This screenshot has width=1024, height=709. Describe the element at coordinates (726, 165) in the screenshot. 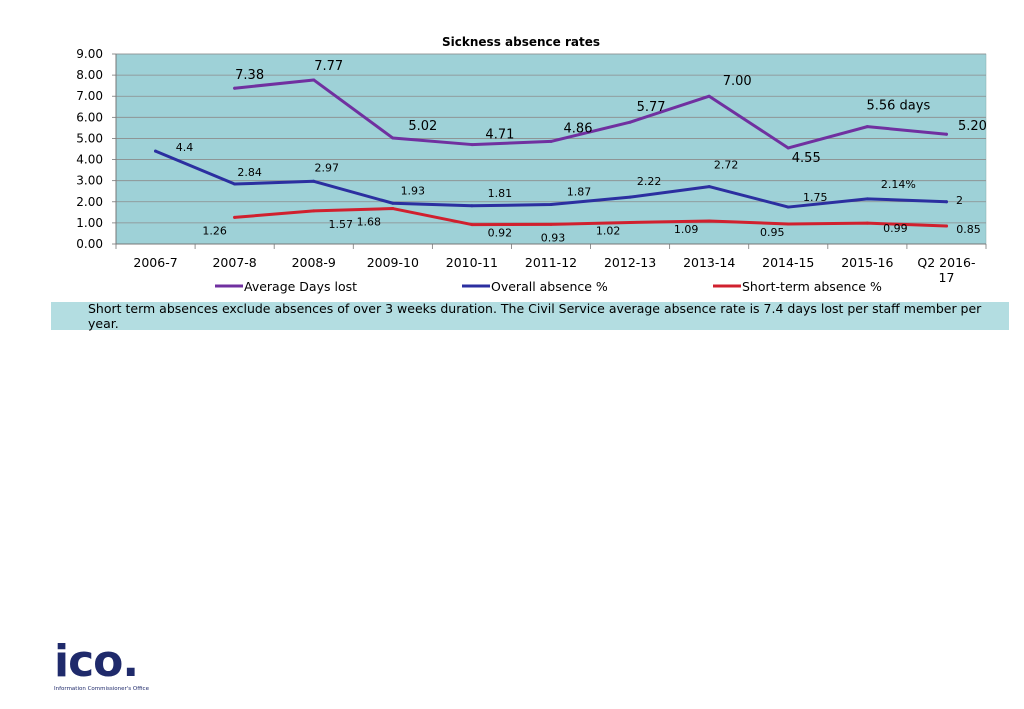

I see `data-label: 2.72` at that location.